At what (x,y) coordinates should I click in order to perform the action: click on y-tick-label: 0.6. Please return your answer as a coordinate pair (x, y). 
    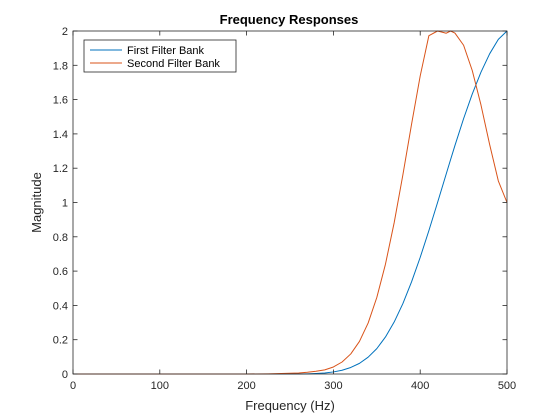
    Looking at the image, I should click on (60, 272).